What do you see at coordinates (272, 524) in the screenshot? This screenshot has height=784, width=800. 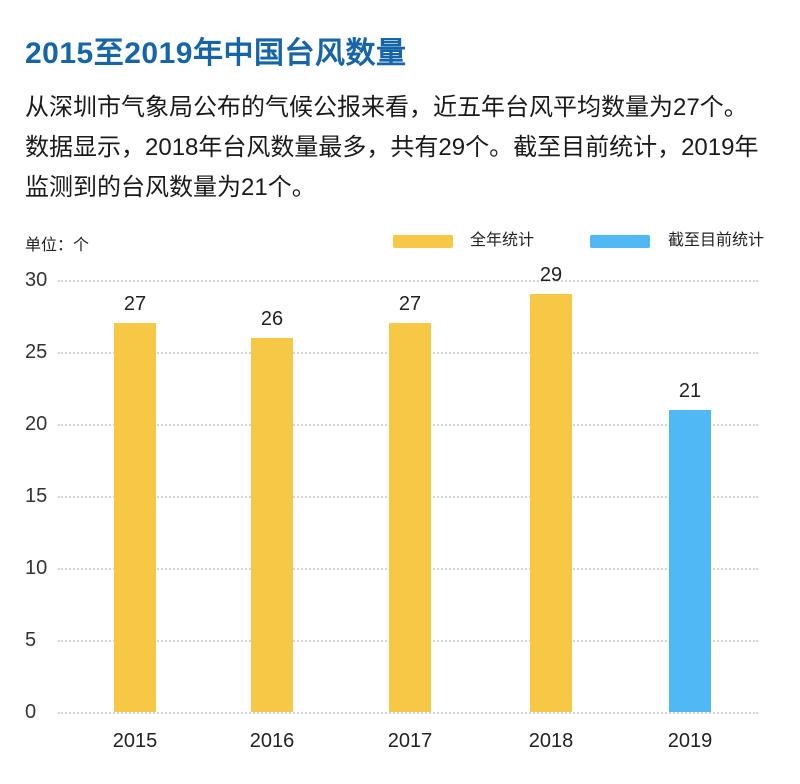 I see `bar-2016` at bounding box center [272, 524].